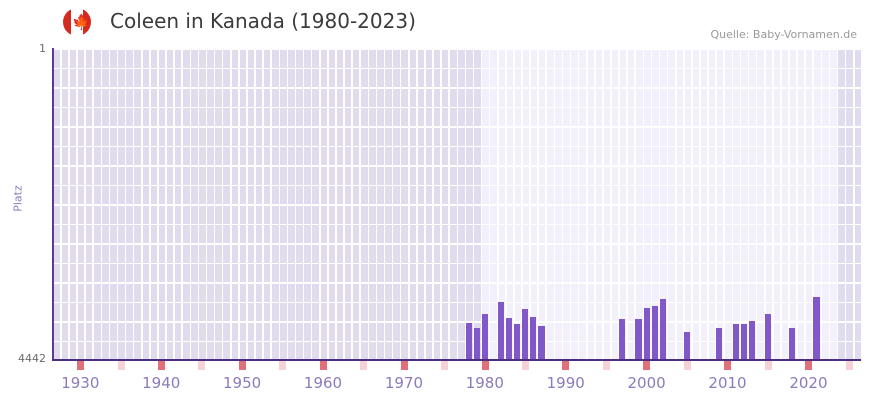 The width and height of the screenshot is (873, 402). I want to click on x-axis-tick-label: 1950, so click(242, 383).